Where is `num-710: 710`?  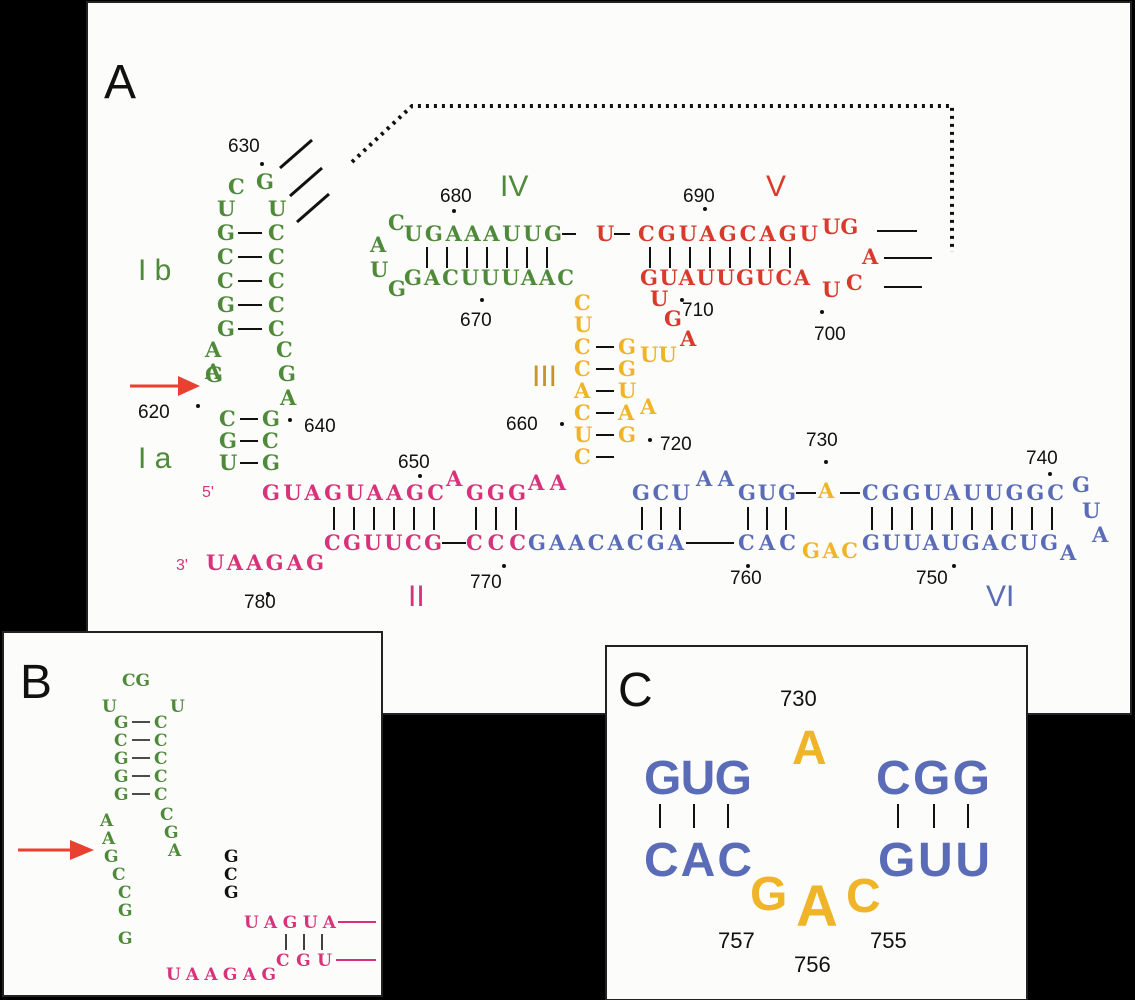 num-710: 710 is located at coordinates (698, 310).